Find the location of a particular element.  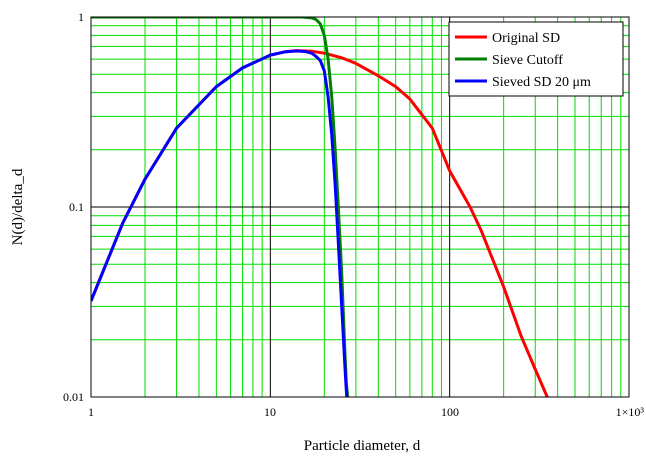

y-tick-label: 0.01 is located at coordinates (73, 397).